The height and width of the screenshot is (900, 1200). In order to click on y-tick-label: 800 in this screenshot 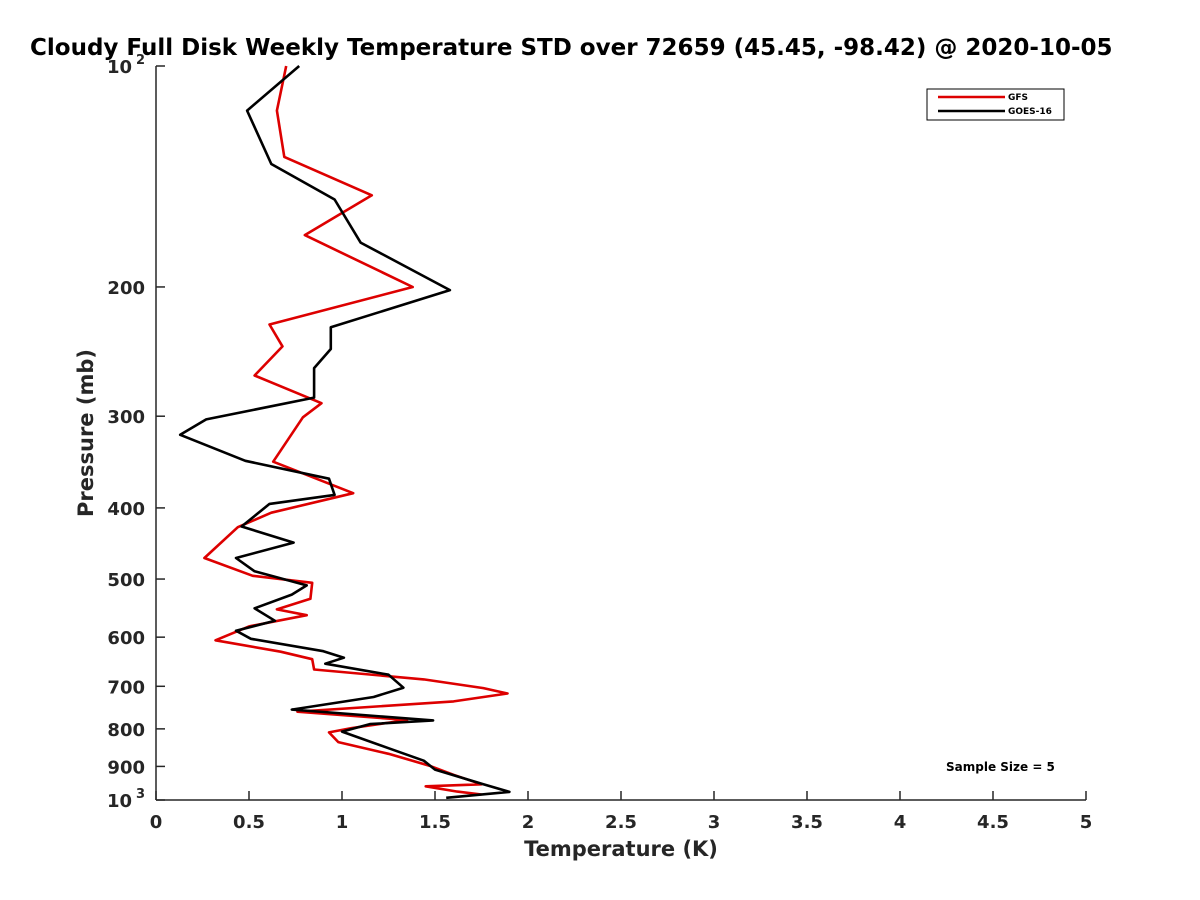, I will do `click(126, 730)`.